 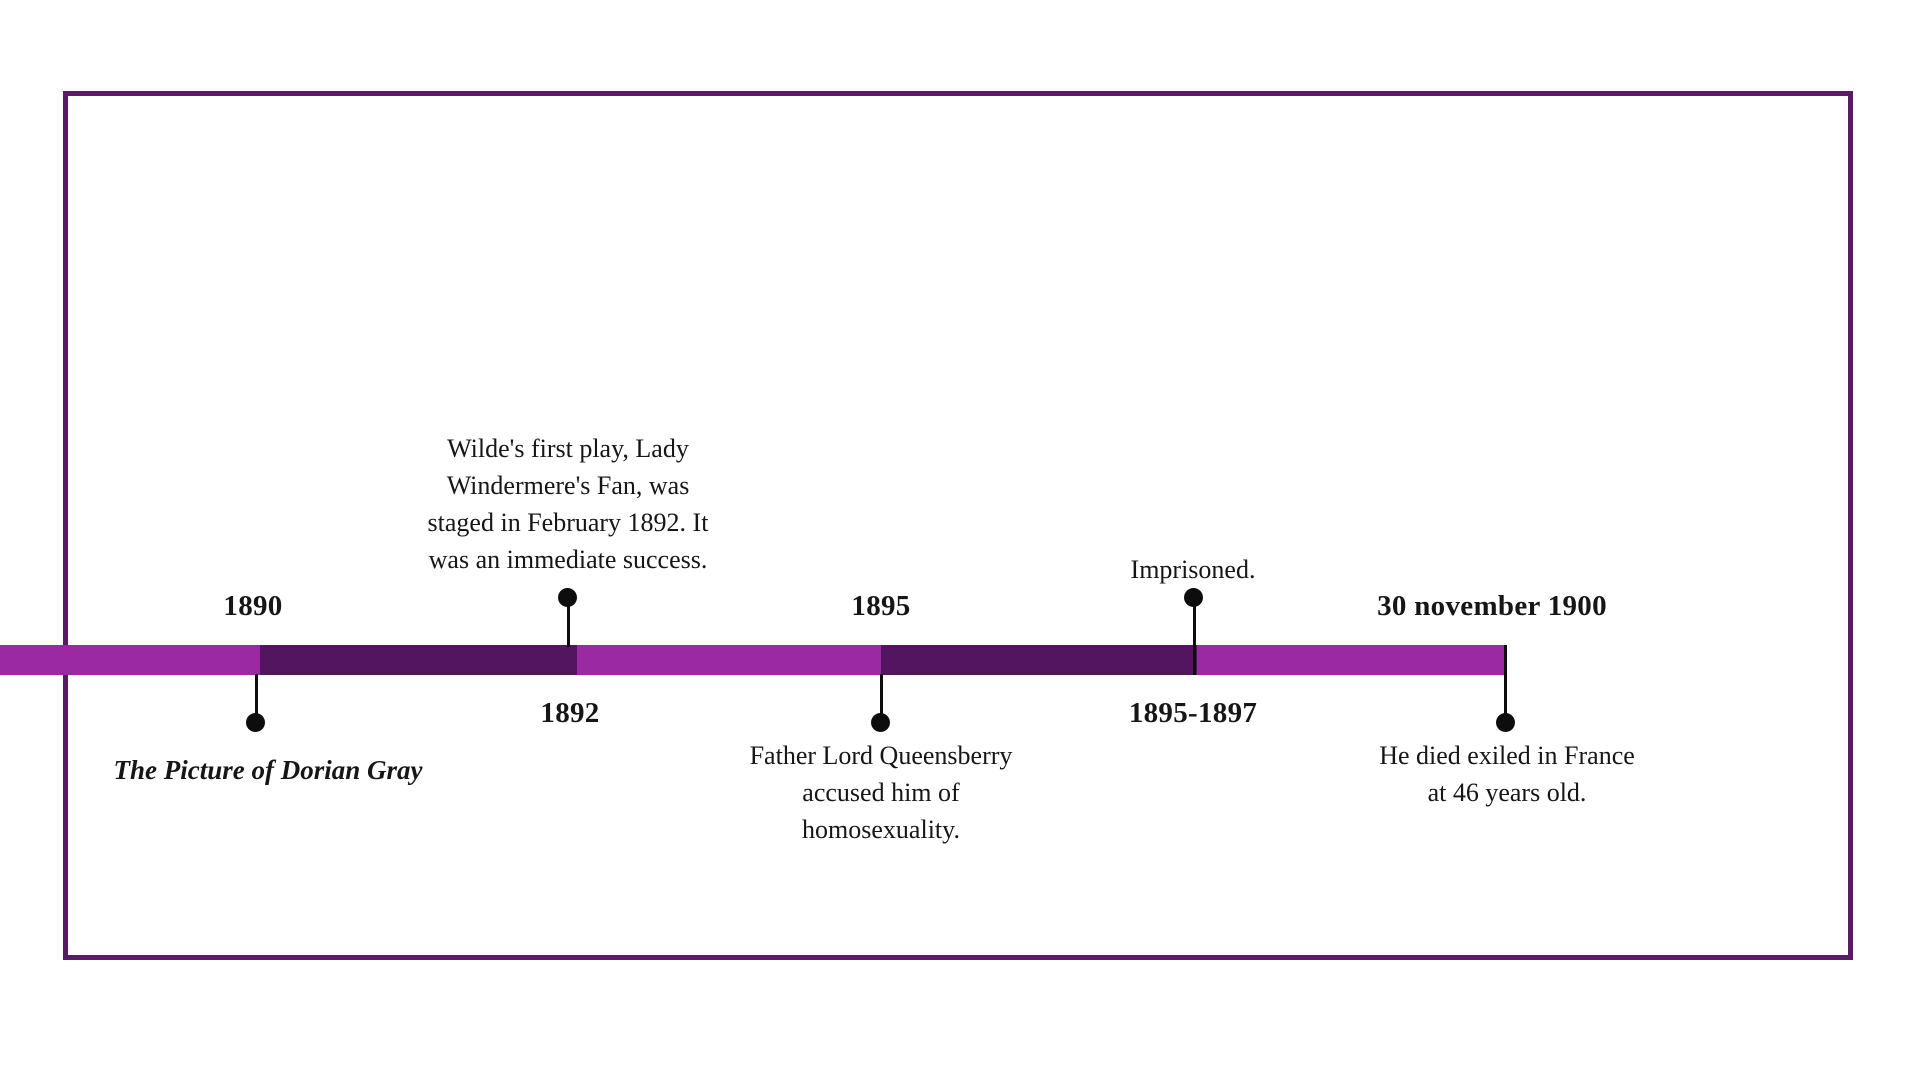 What do you see at coordinates (253, 606) in the screenshot?
I see `event-year-label: 1890` at bounding box center [253, 606].